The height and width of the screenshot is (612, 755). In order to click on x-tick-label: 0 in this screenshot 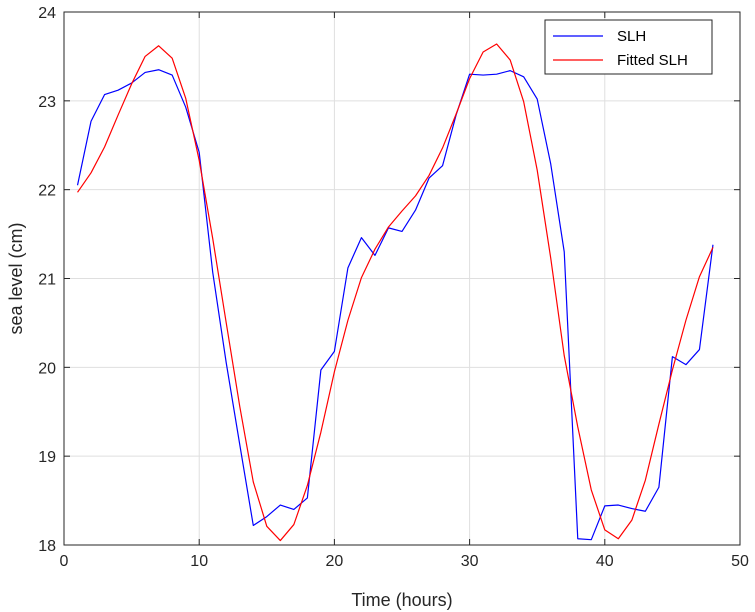, I will do `click(64, 561)`.